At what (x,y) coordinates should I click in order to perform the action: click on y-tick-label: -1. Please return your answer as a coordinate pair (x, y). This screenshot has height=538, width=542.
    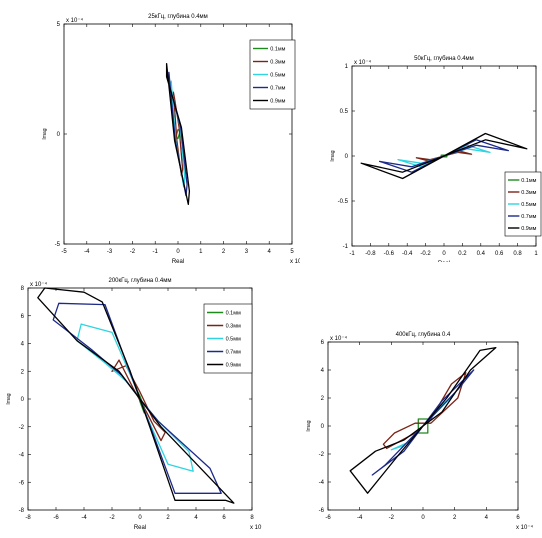
    Looking at the image, I should click on (346, 247).